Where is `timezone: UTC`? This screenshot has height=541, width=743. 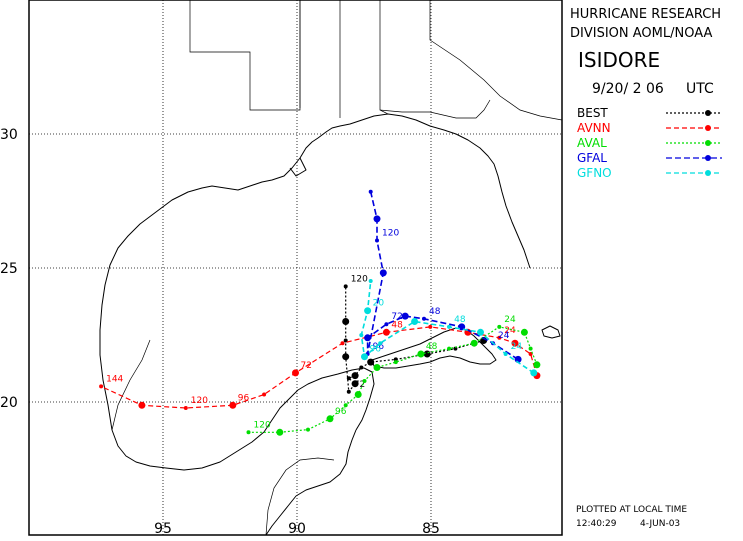
timezone: UTC is located at coordinates (700, 89).